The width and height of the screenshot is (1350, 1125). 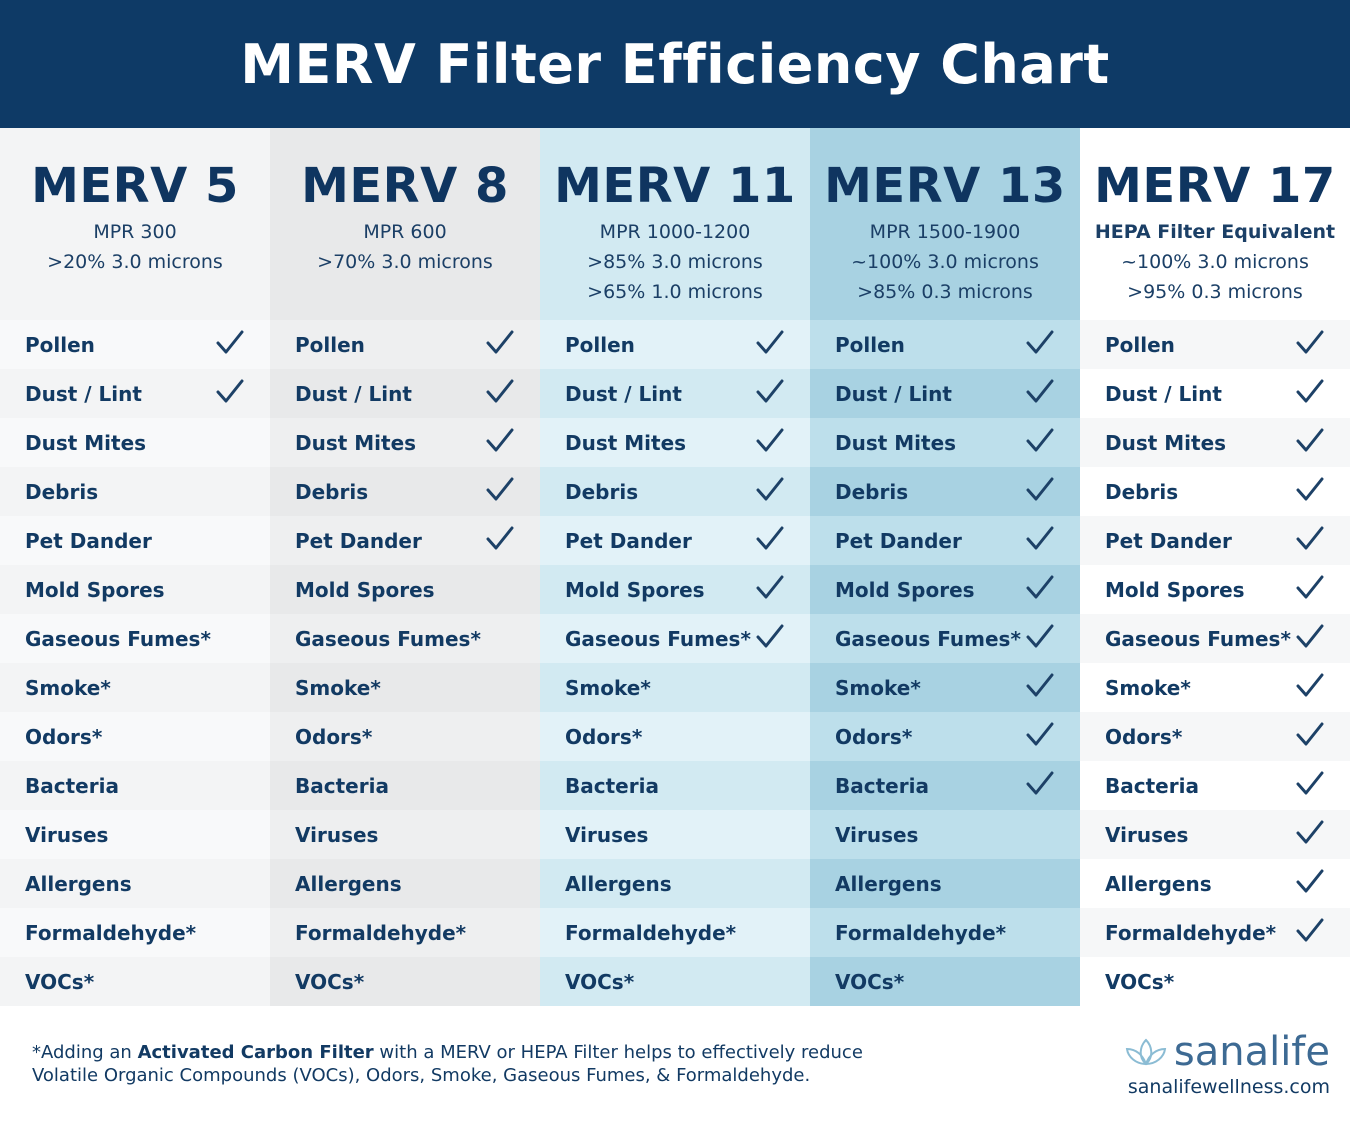 I want to click on contaminant-label: VOCs*, so click(x=60, y=981).